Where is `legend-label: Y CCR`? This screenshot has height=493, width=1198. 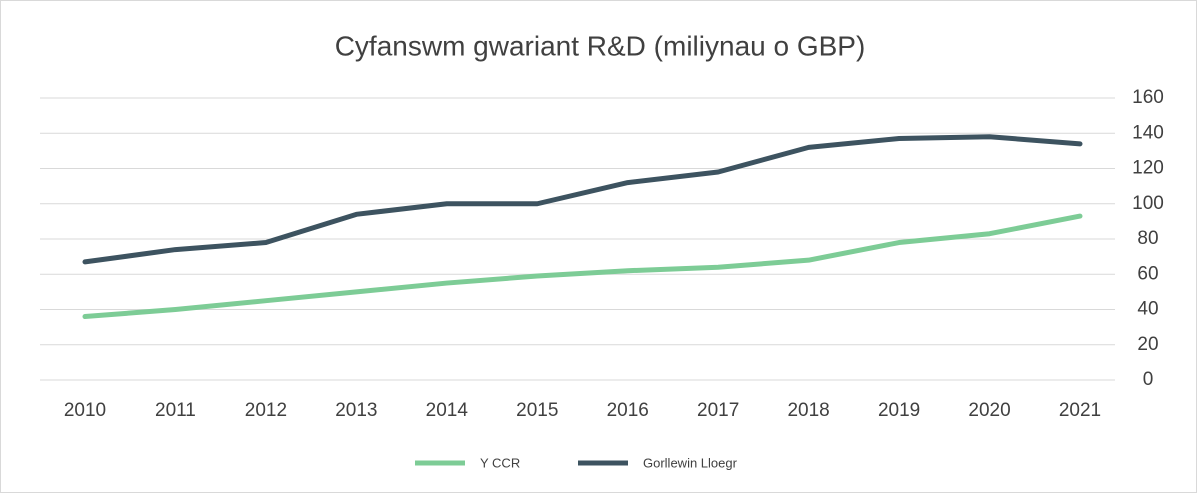 legend-label: Y CCR is located at coordinates (500, 462).